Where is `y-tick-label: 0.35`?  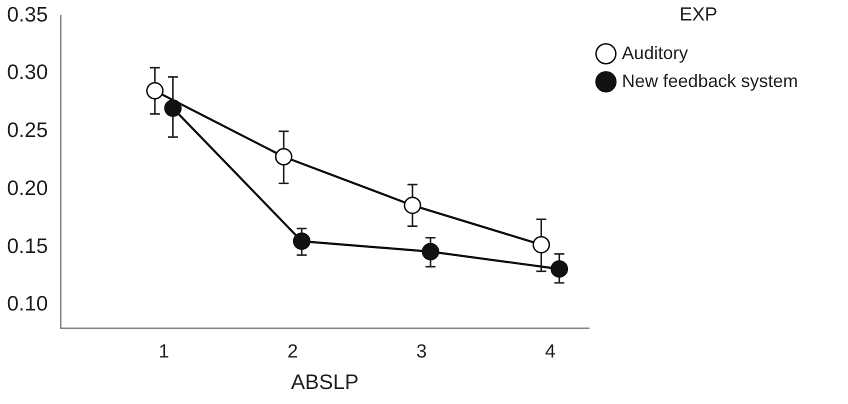
y-tick-label: 0.35 is located at coordinates (27, 14).